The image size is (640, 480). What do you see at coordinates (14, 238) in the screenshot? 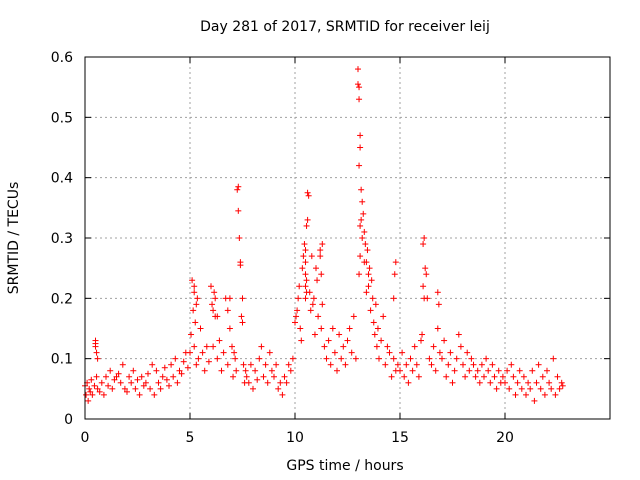
I see `y-axis-label: SRMTID / TECUs` at bounding box center [14, 238].